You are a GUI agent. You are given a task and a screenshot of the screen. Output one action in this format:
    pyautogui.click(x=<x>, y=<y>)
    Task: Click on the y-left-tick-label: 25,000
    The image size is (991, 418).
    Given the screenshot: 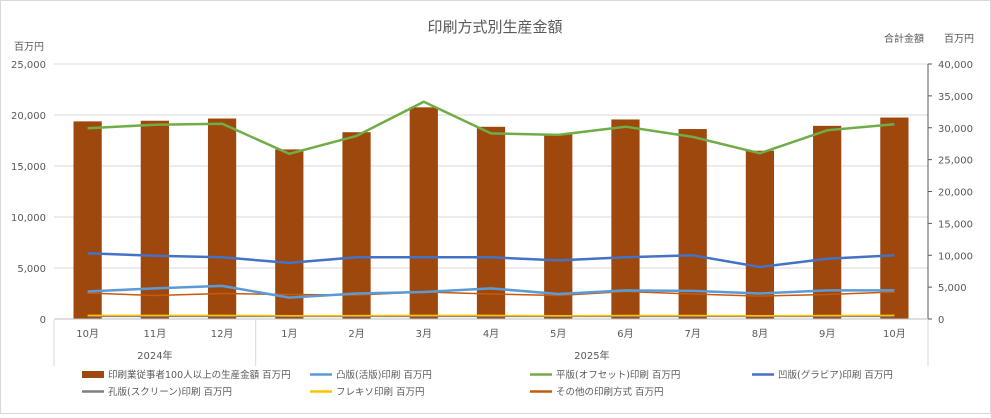 What is the action you would take?
    pyautogui.click(x=28, y=65)
    